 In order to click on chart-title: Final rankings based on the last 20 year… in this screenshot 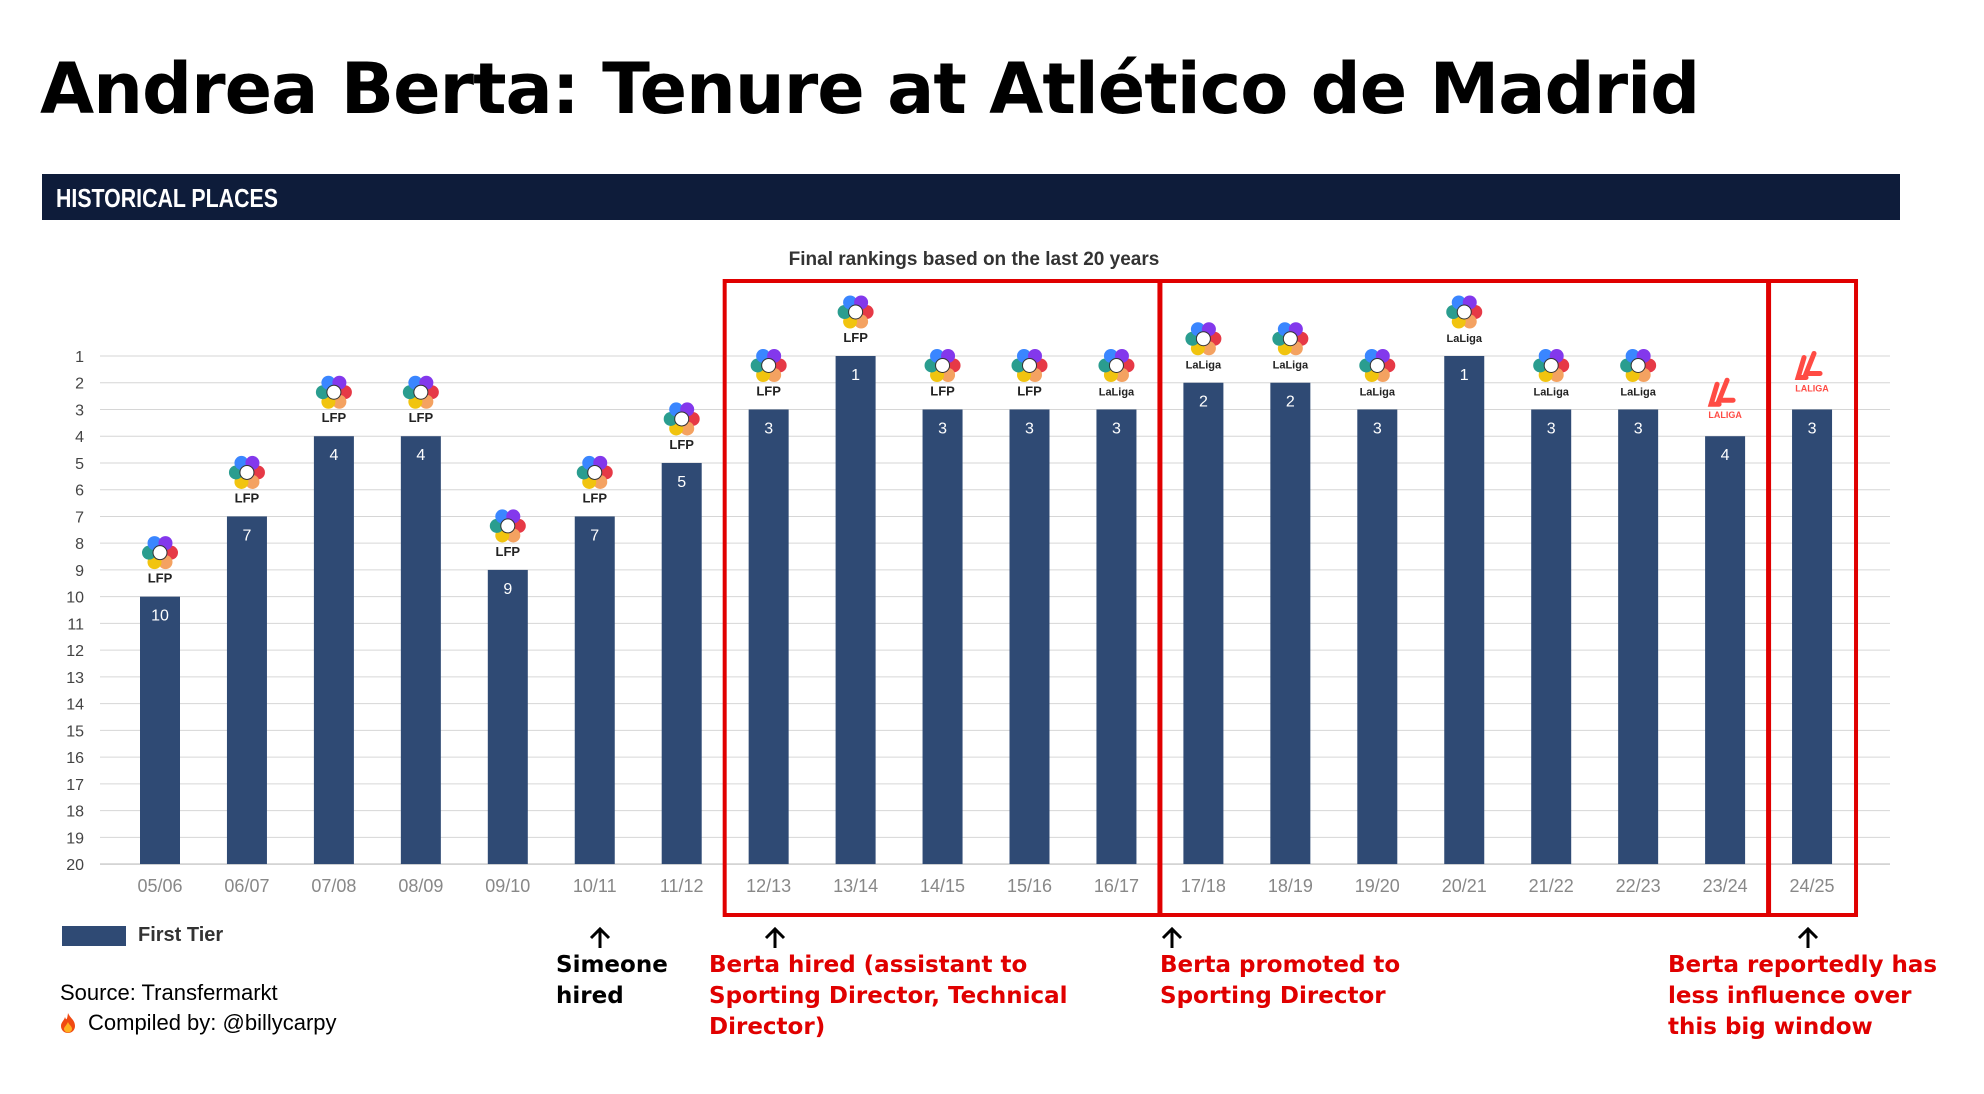, I will do `click(974, 259)`.